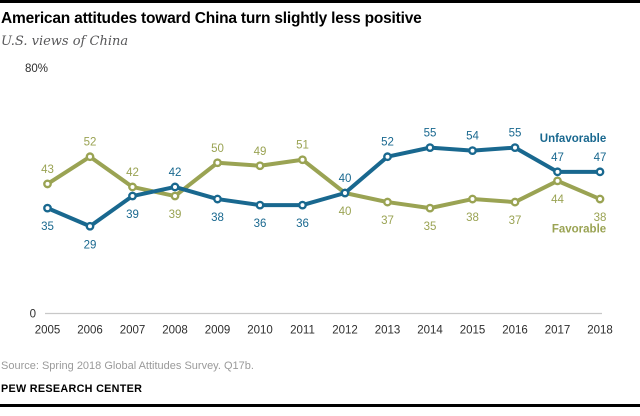  I want to click on x-axis-year-label: 2005, so click(48, 331).